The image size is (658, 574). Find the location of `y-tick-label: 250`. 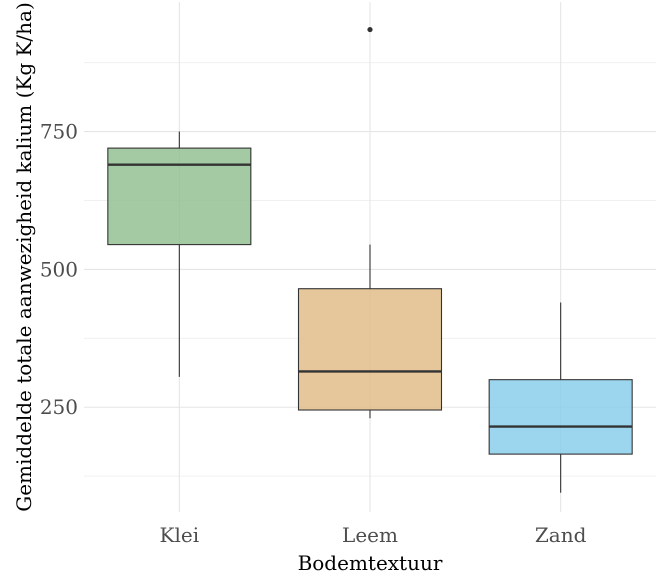

y-tick-label: 250 is located at coordinates (59, 407).